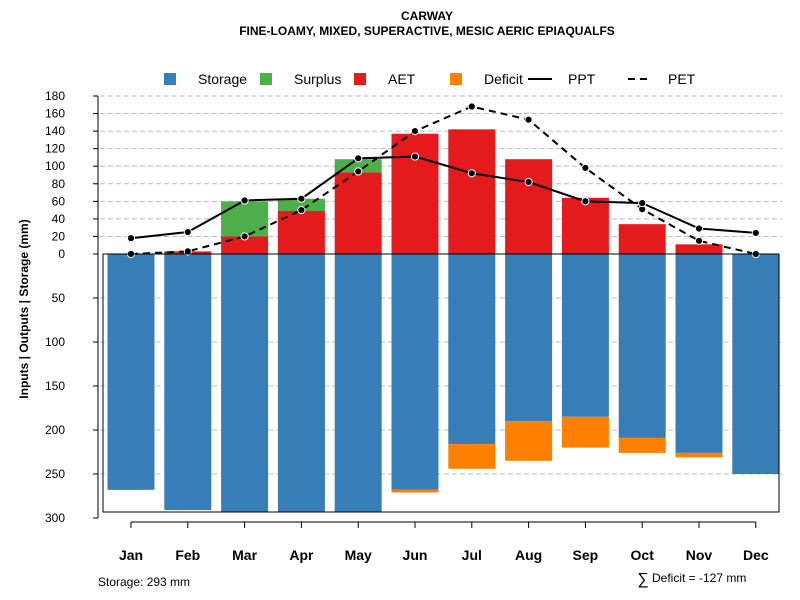 The width and height of the screenshot is (800, 600). Describe the element at coordinates (59, 219) in the screenshot. I see `y-tick-label: 40` at that location.